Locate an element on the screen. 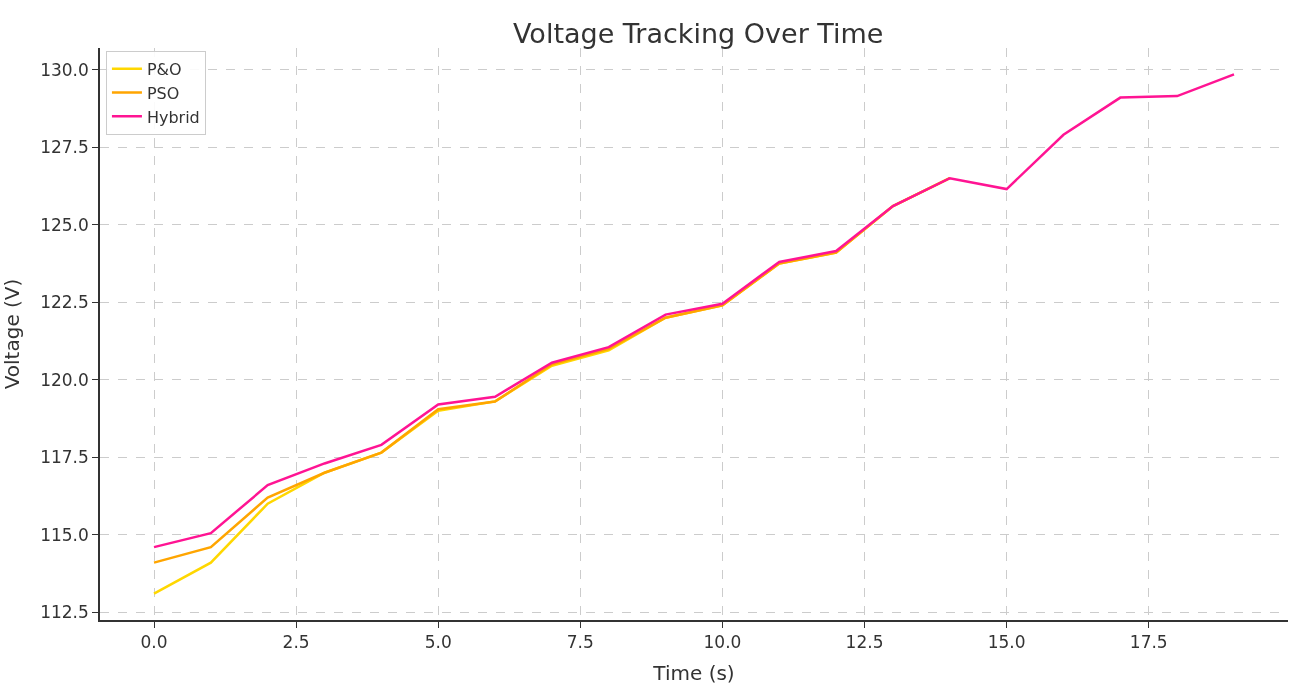 The height and width of the screenshot is (686, 1293). x-tick-label: 7.5 is located at coordinates (580, 642).